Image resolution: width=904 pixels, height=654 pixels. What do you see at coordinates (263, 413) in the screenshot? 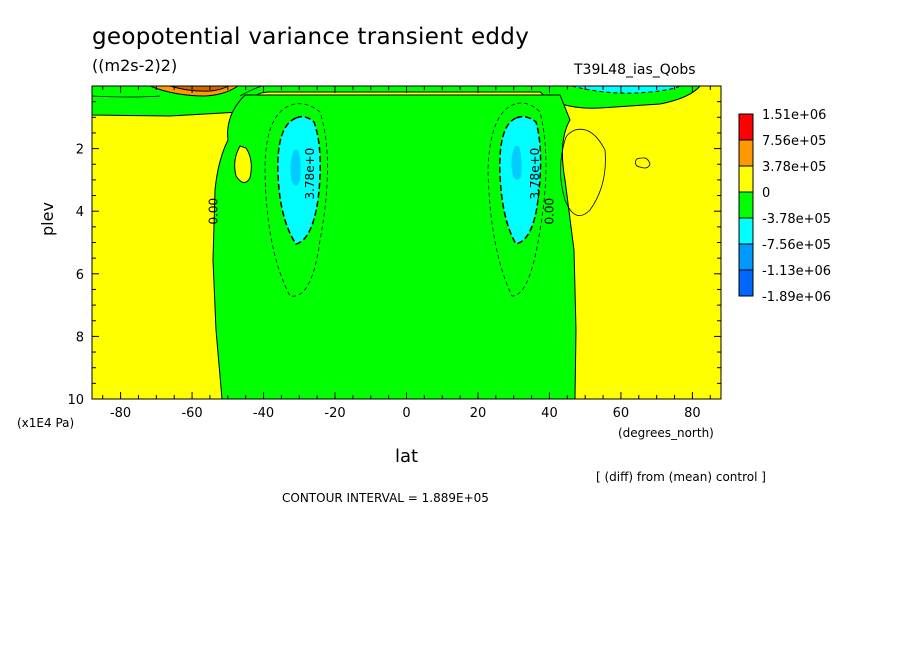
I see `x-tick-label: -40` at bounding box center [263, 413].